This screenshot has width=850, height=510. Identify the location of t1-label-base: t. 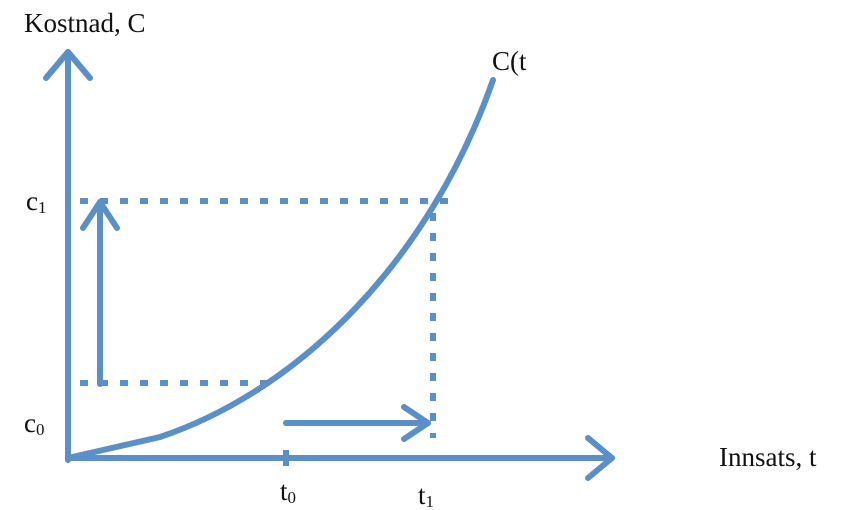
(422, 495).